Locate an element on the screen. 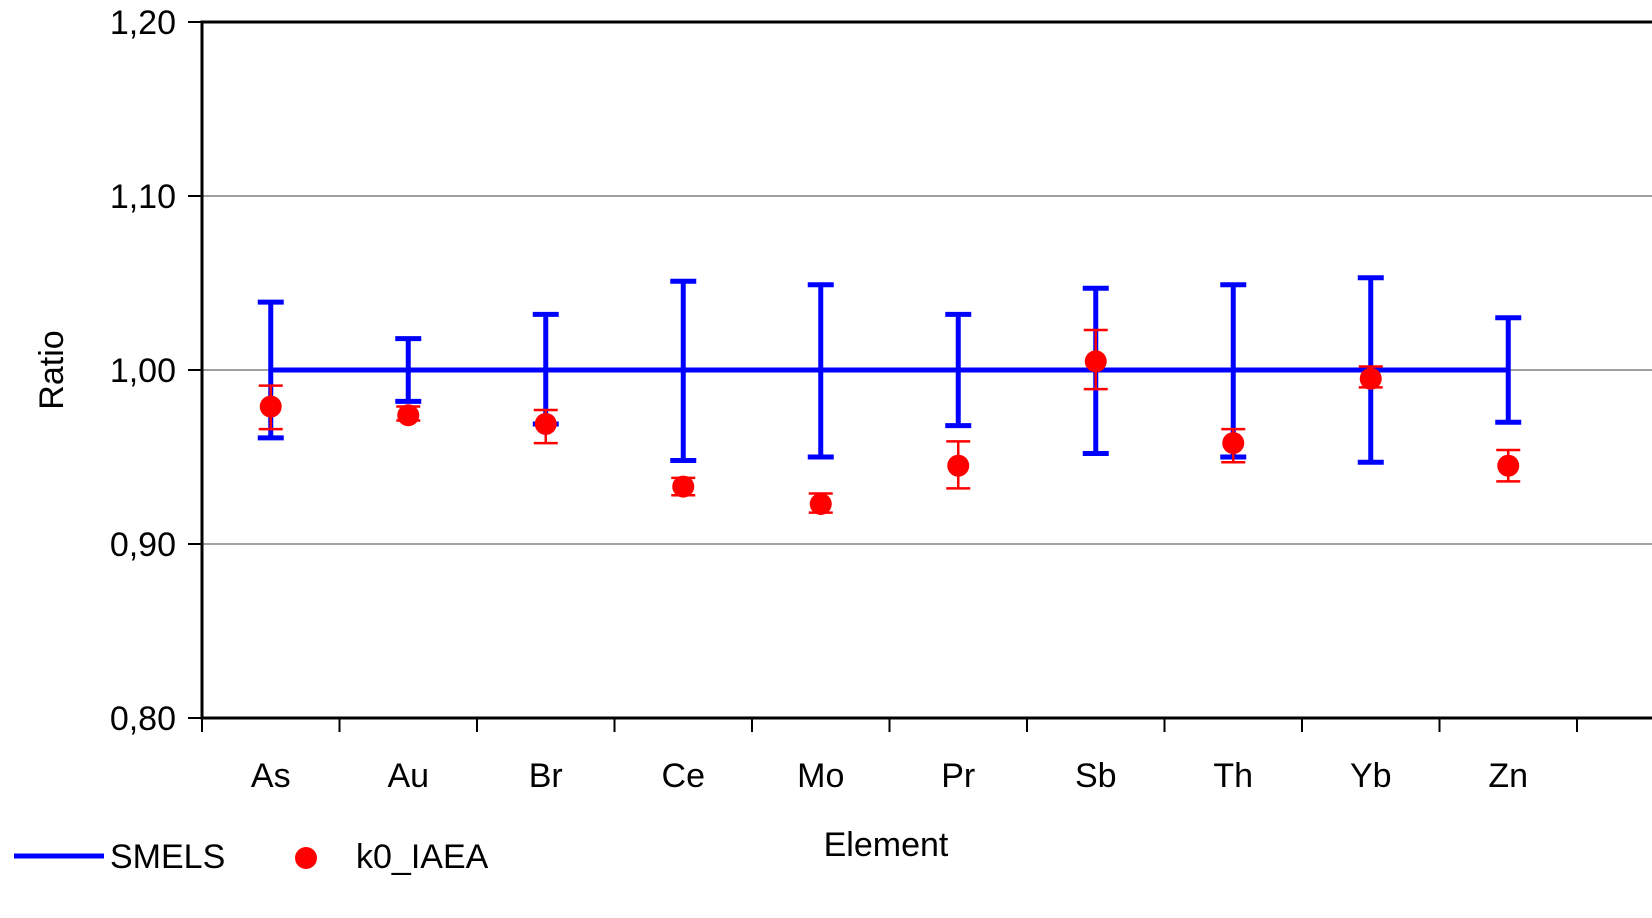 This screenshot has width=1652, height=918. x-tick-label: As is located at coordinates (271, 776).